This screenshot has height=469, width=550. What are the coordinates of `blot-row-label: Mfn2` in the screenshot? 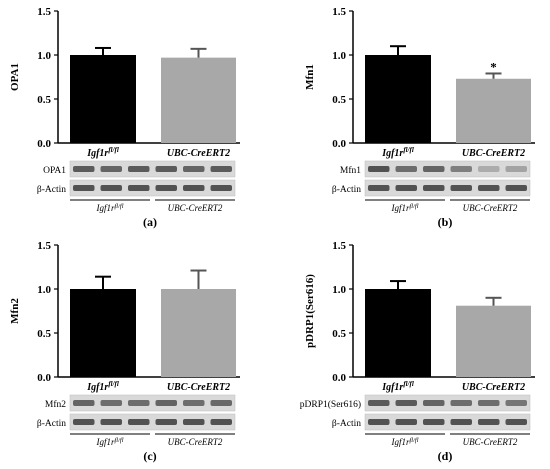 It's located at (55, 404).